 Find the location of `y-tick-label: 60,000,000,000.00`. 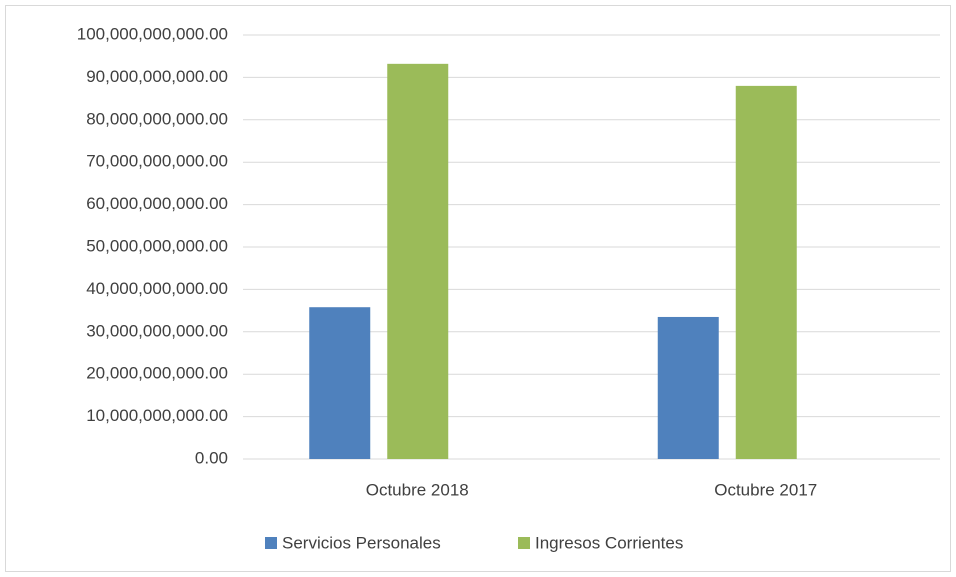

y-tick-label: 60,000,000,000.00 is located at coordinates (157, 203).